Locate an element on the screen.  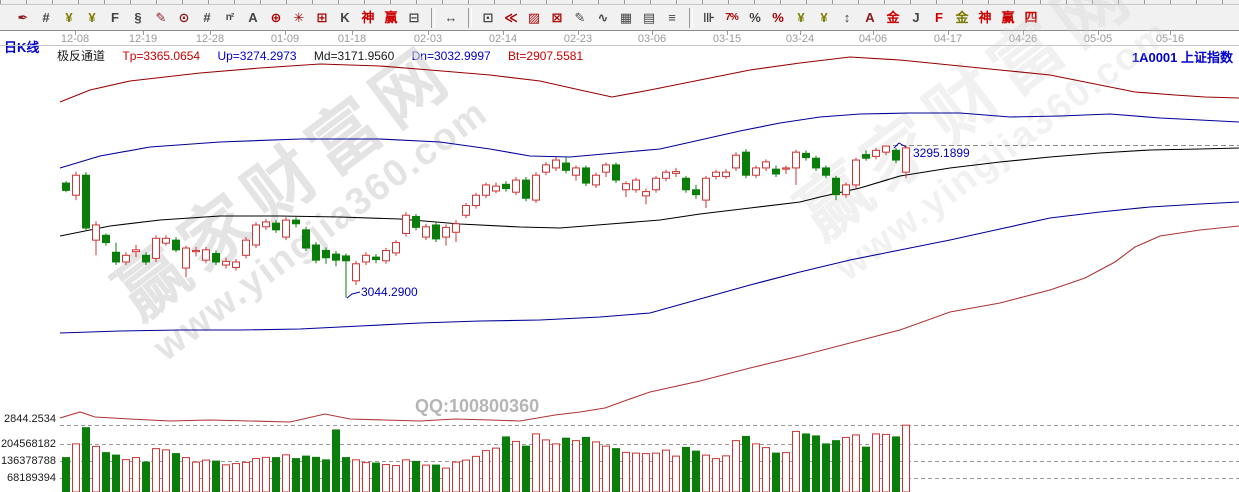
date-label-03-24: 03-24 is located at coordinates (800, 39).